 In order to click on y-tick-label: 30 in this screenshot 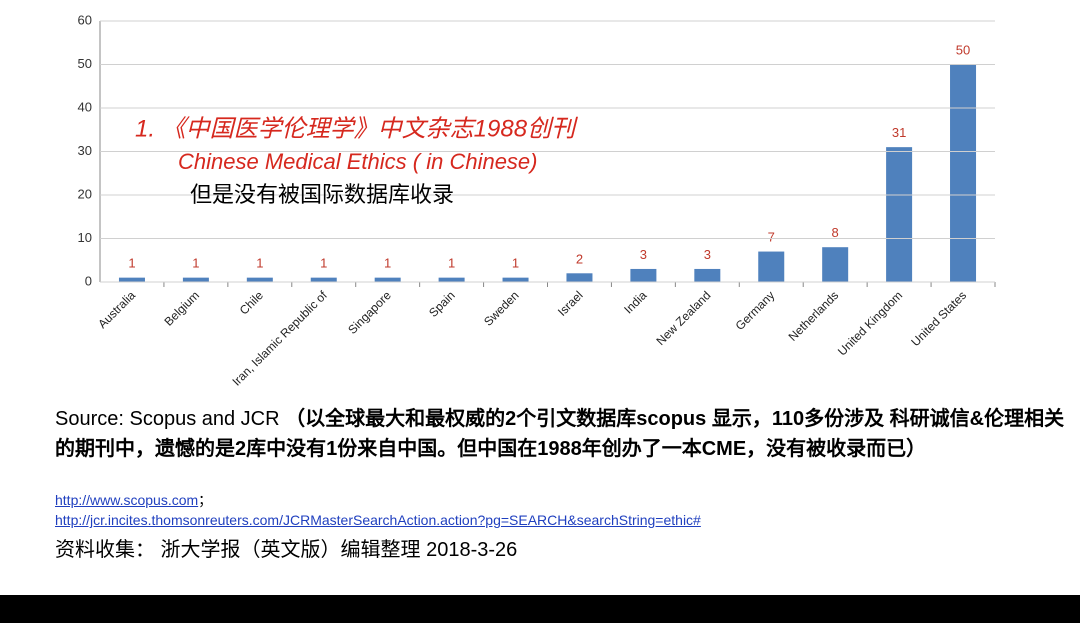, I will do `click(85, 150)`.